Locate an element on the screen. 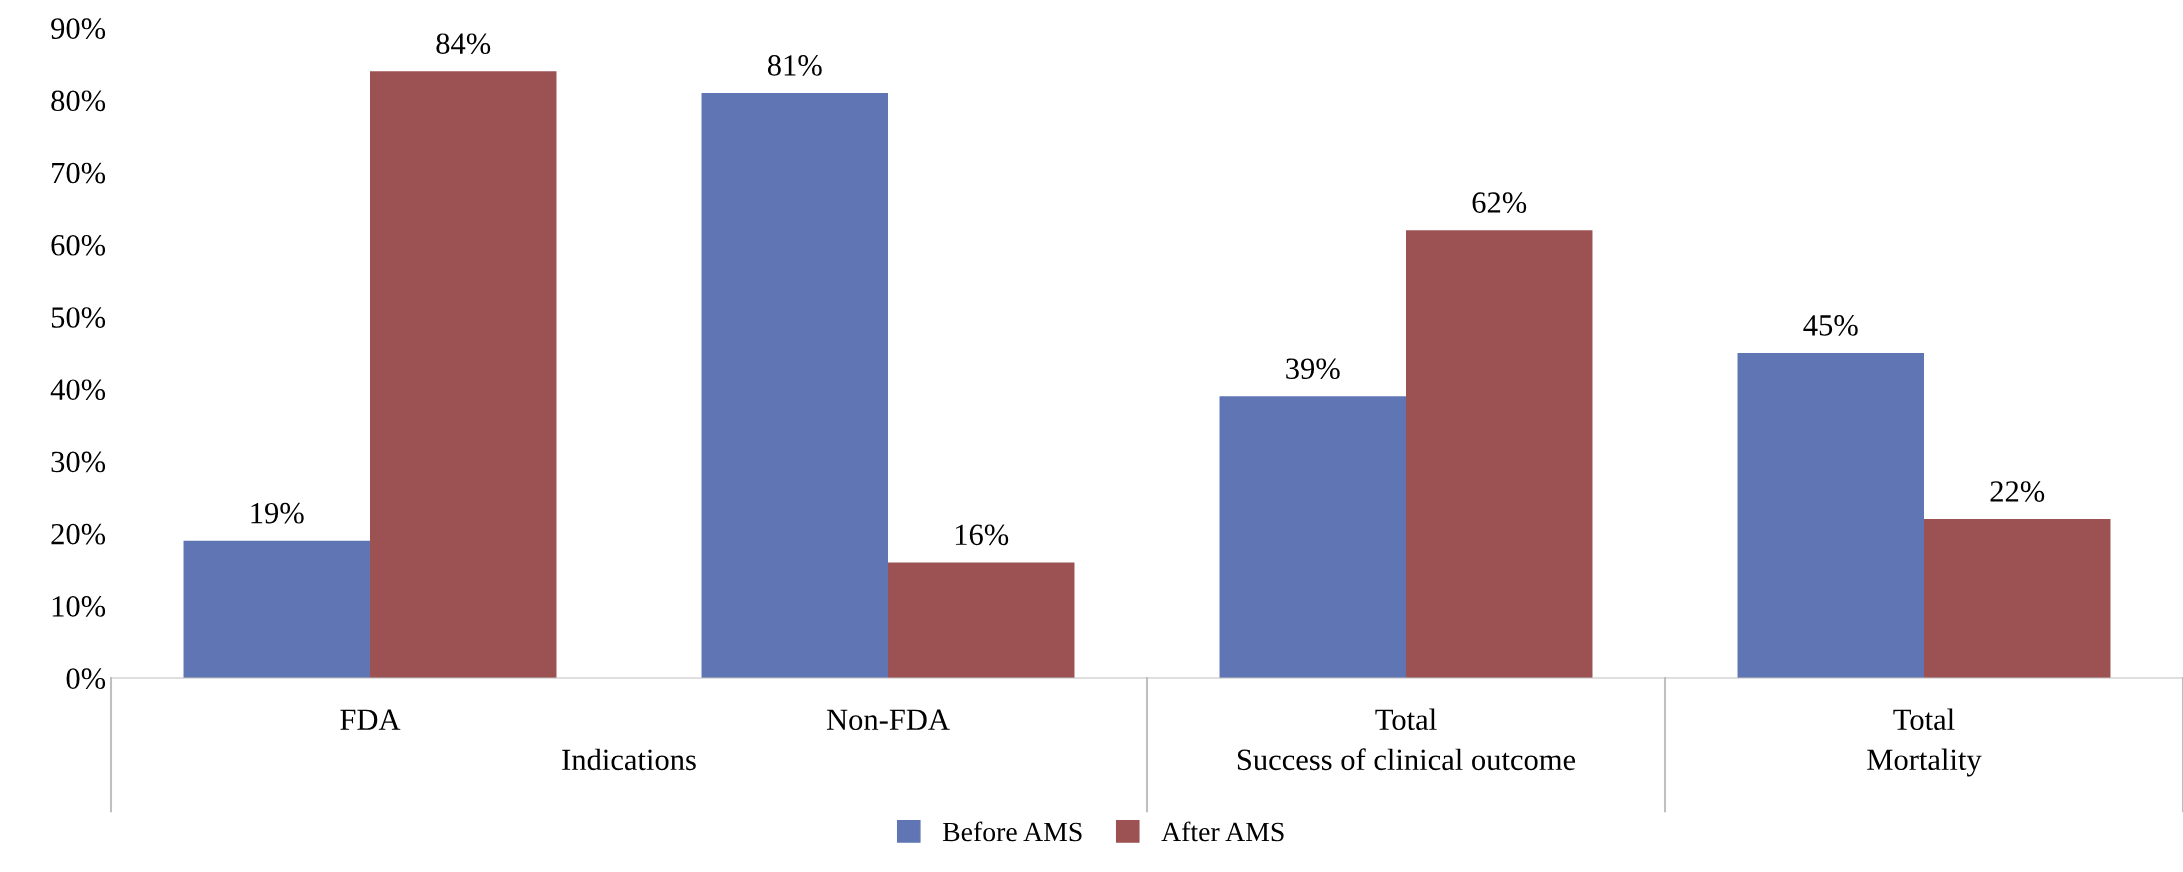  text: Indications is located at coordinates (629, 759).